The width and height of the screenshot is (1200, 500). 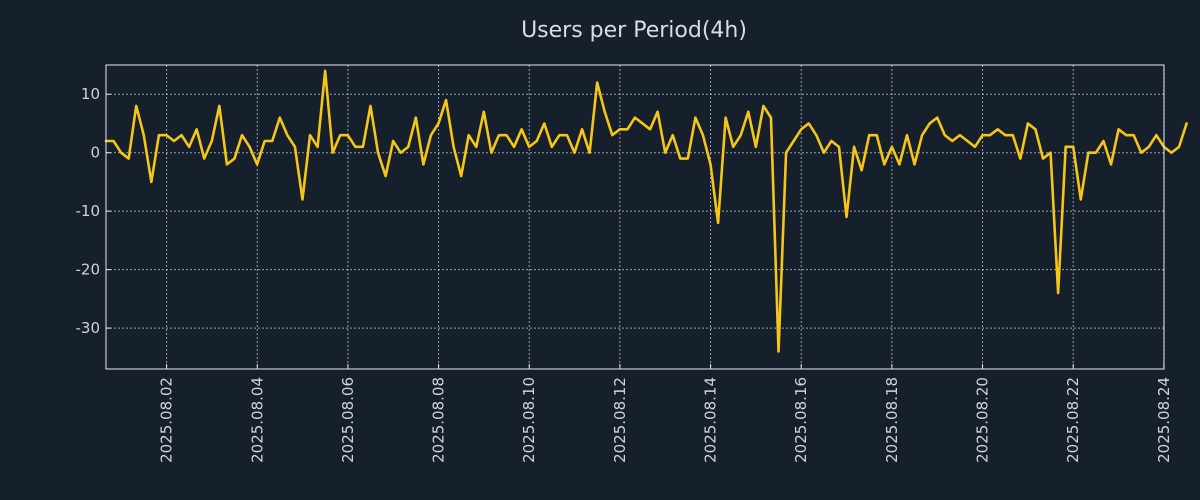 I want to click on x-tick-label: 2025.08.20, so click(x=983, y=420).